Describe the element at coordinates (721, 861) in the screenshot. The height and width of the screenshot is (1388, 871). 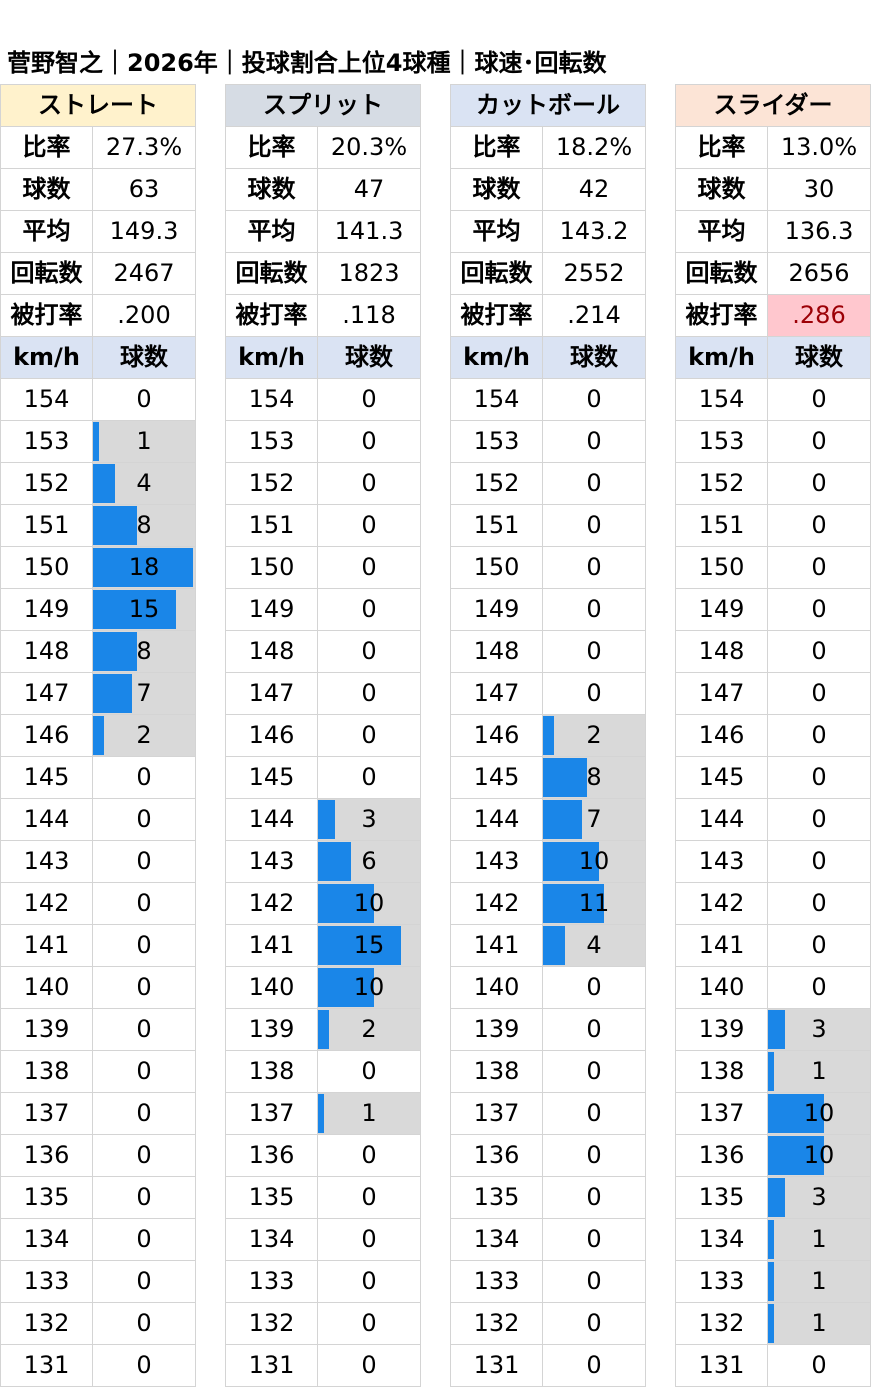
I see `speed-cell: 143` at that location.